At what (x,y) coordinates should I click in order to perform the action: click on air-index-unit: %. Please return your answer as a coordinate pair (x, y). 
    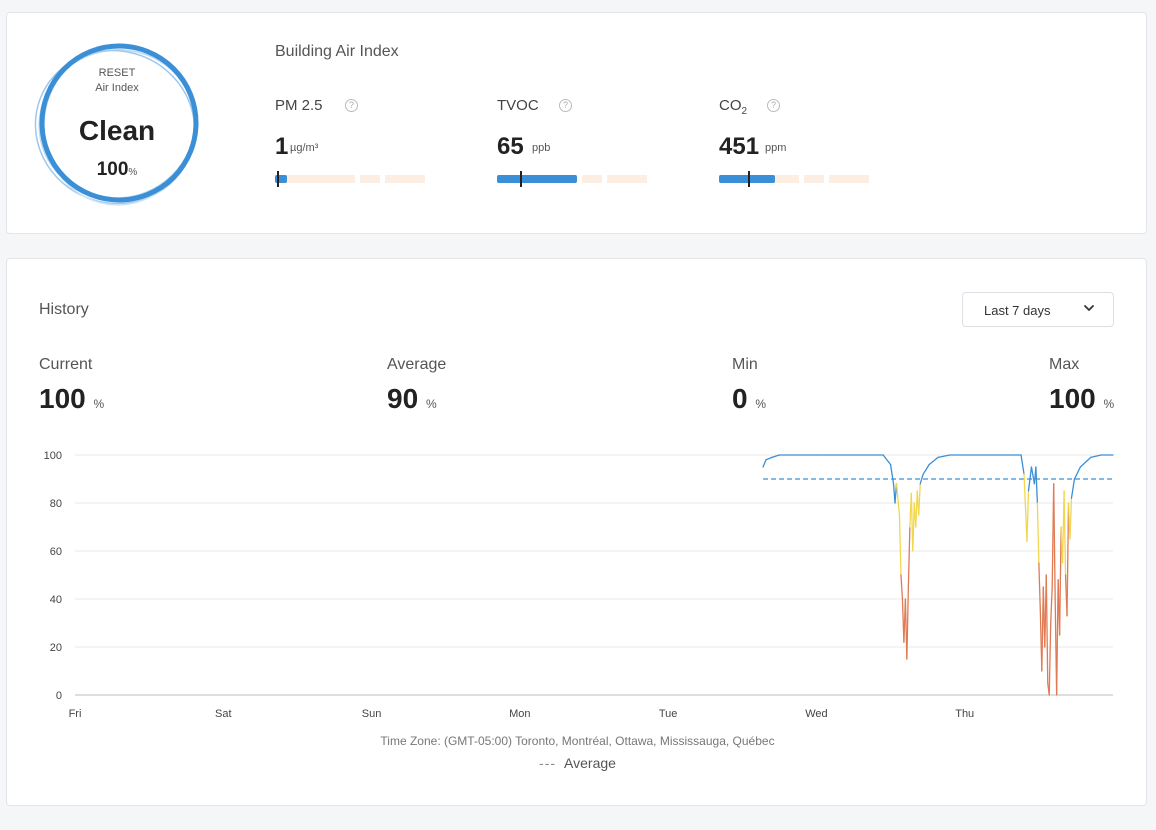
    Looking at the image, I should click on (133, 172).